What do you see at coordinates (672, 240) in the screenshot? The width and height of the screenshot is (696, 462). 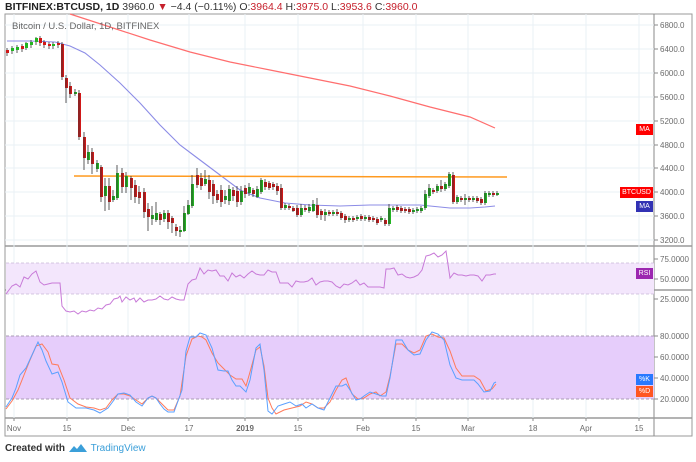 I see `price-tick: 3200.0` at bounding box center [672, 240].